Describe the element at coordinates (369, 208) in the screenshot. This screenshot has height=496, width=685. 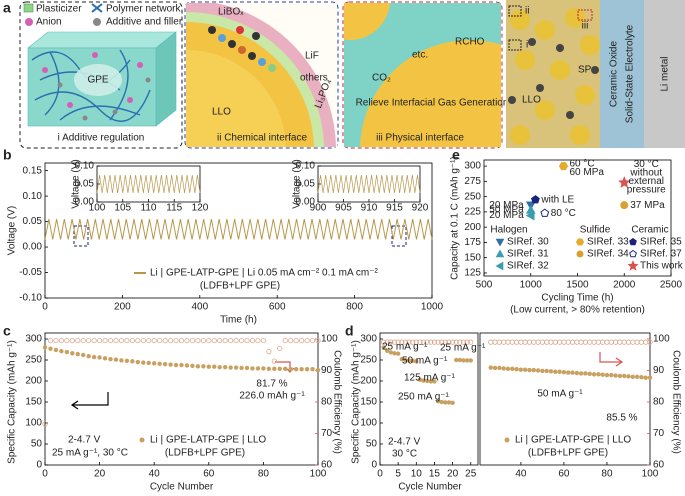
I see `x-tick-label: 910` at that location.